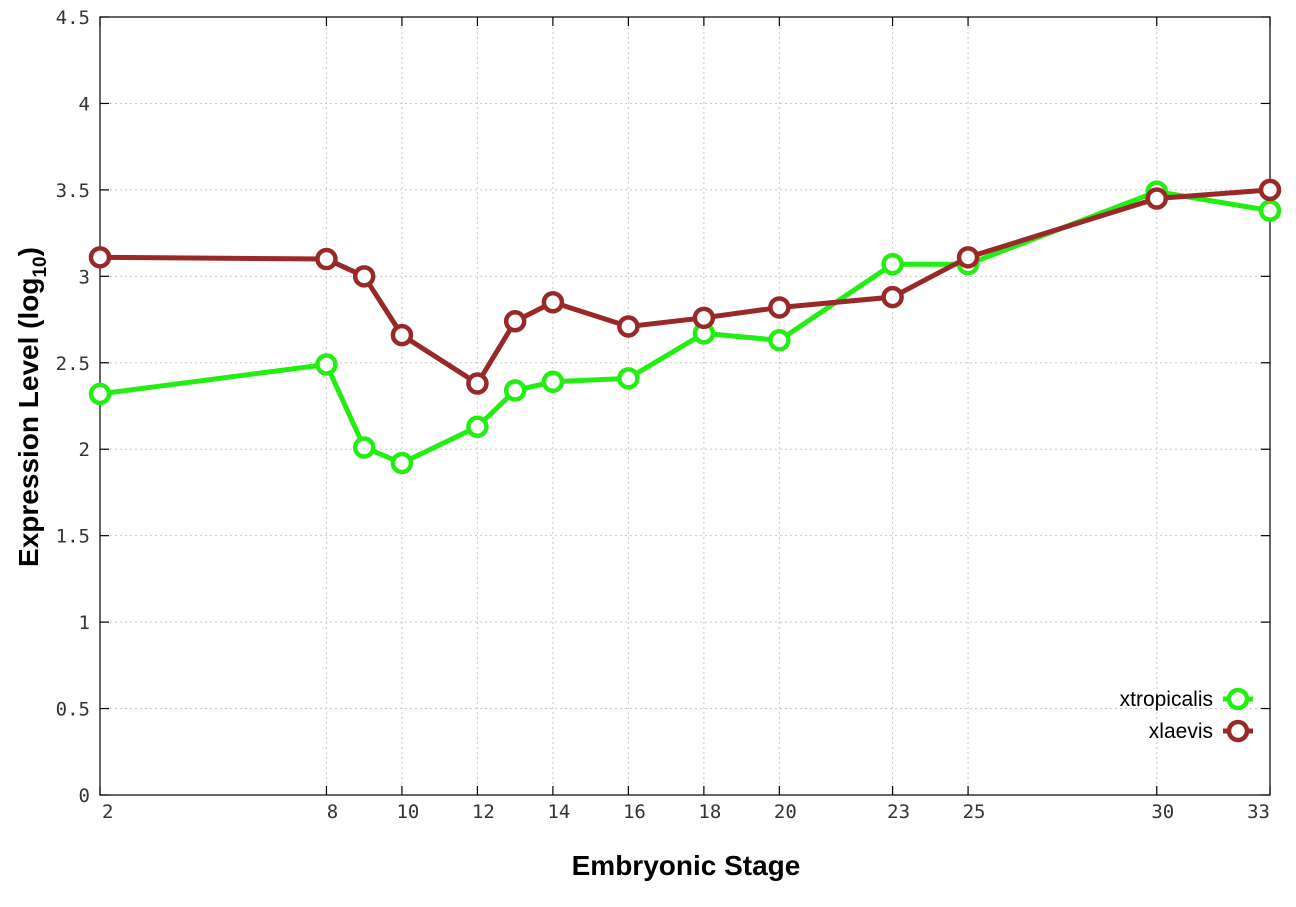 This screenshot has height=907, width=1296. I want to click on y-tick-label: 0.5, so click(73, 710).